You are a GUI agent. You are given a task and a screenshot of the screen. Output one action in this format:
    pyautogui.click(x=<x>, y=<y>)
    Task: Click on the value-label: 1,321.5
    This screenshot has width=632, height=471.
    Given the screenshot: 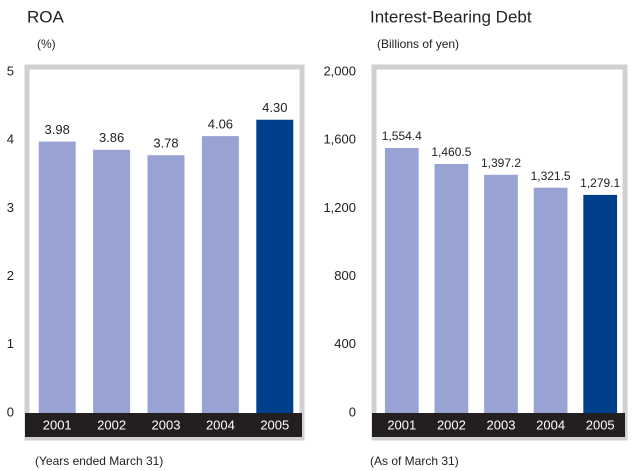 What is the action you would take?
    pyautogui.click(x=551, y=176)
    